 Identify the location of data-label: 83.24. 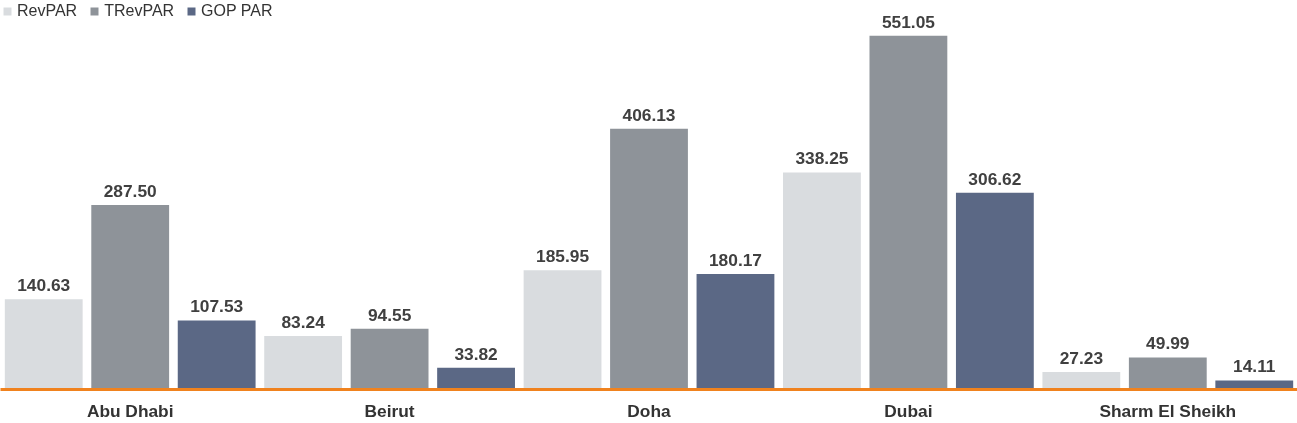
(303, 322).